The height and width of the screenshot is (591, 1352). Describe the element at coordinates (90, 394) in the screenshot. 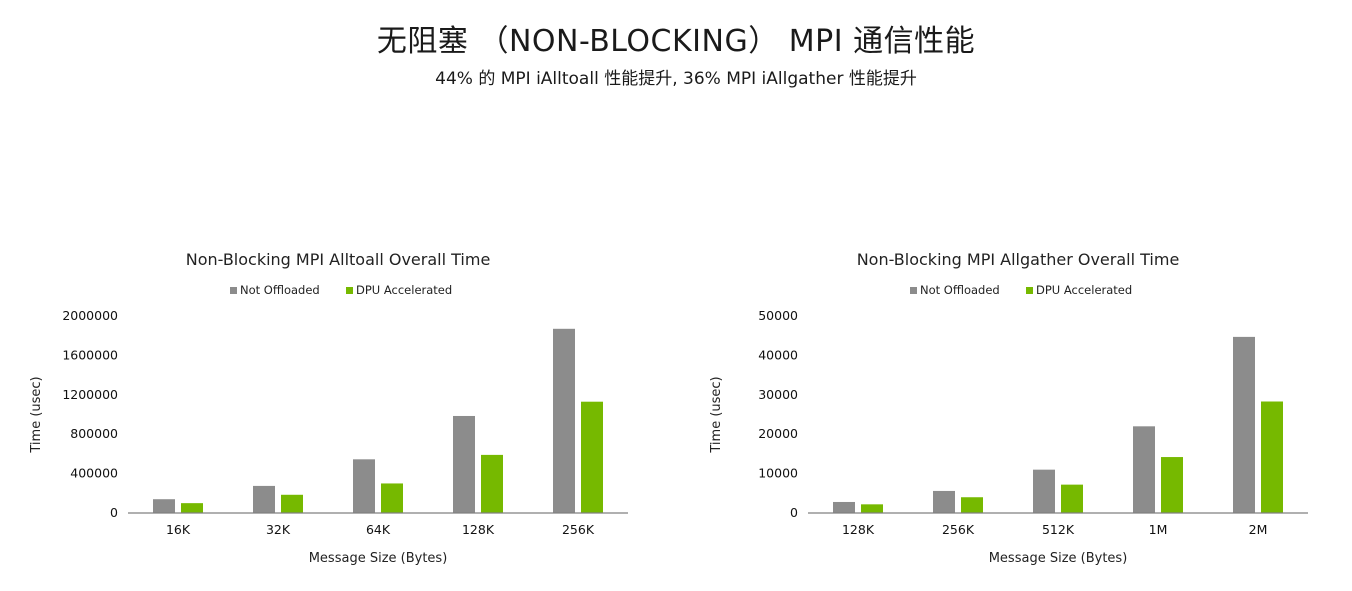

I see `y-tick-label: 1200000` at that location.